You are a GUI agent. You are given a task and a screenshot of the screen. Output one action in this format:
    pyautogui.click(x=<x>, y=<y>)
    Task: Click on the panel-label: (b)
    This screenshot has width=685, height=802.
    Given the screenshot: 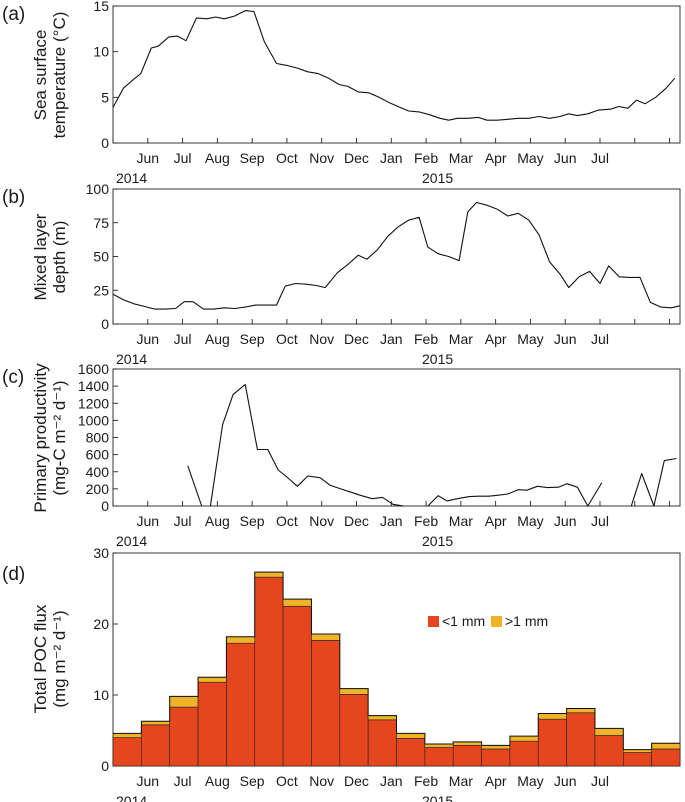 What is the action you would take?
    pyautogui.click(x=13, y=197)
    